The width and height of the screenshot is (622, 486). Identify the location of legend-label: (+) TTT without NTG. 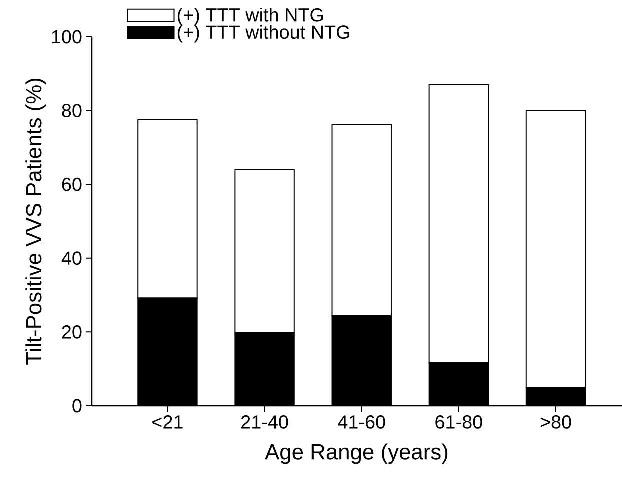
(264, 34).